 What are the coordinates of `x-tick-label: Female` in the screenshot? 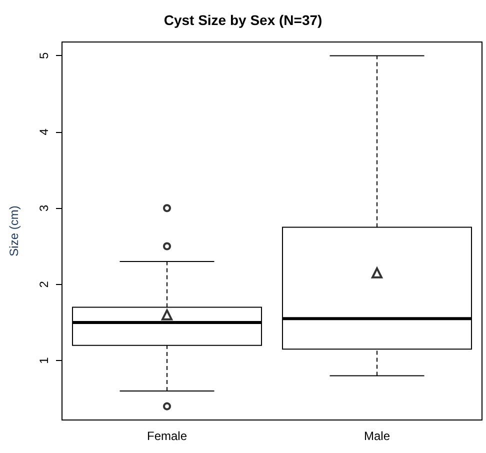 It's located at (167, 436).